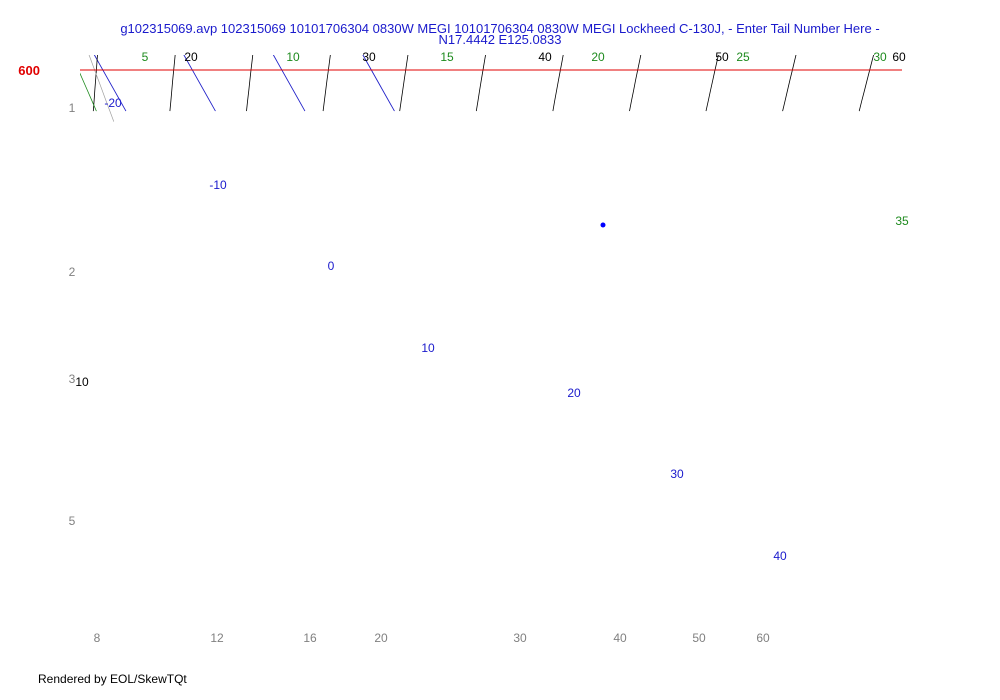  I want to click on isobars, so click(491, 70).